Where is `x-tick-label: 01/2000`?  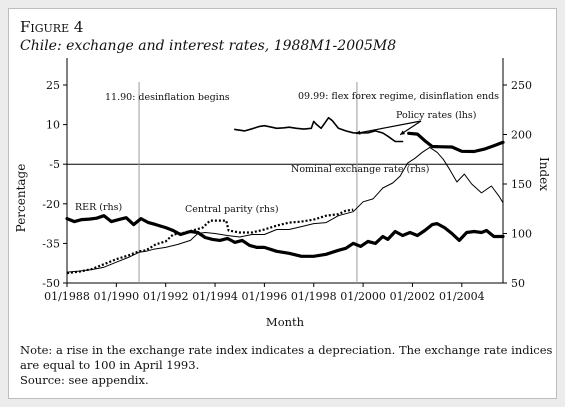
x-tick-label: 01/2000 is located at coordinates (363, 296).